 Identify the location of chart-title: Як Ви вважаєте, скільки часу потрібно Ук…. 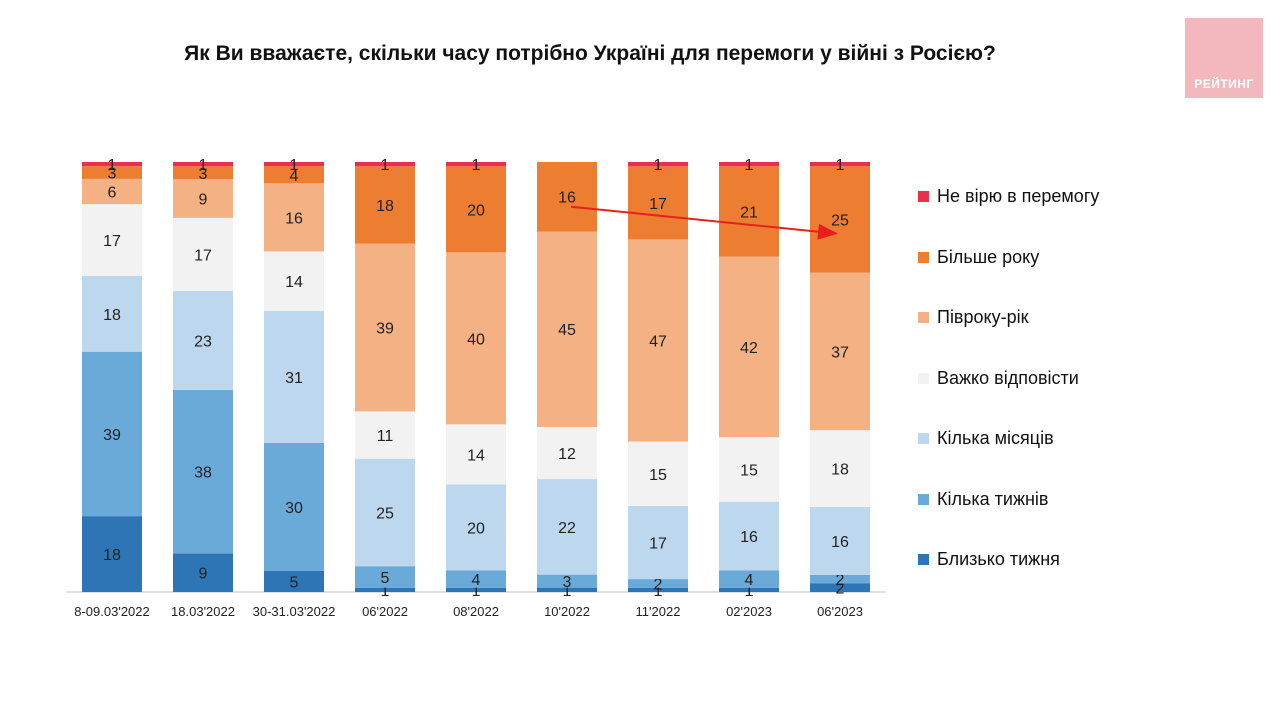
(590, 53).